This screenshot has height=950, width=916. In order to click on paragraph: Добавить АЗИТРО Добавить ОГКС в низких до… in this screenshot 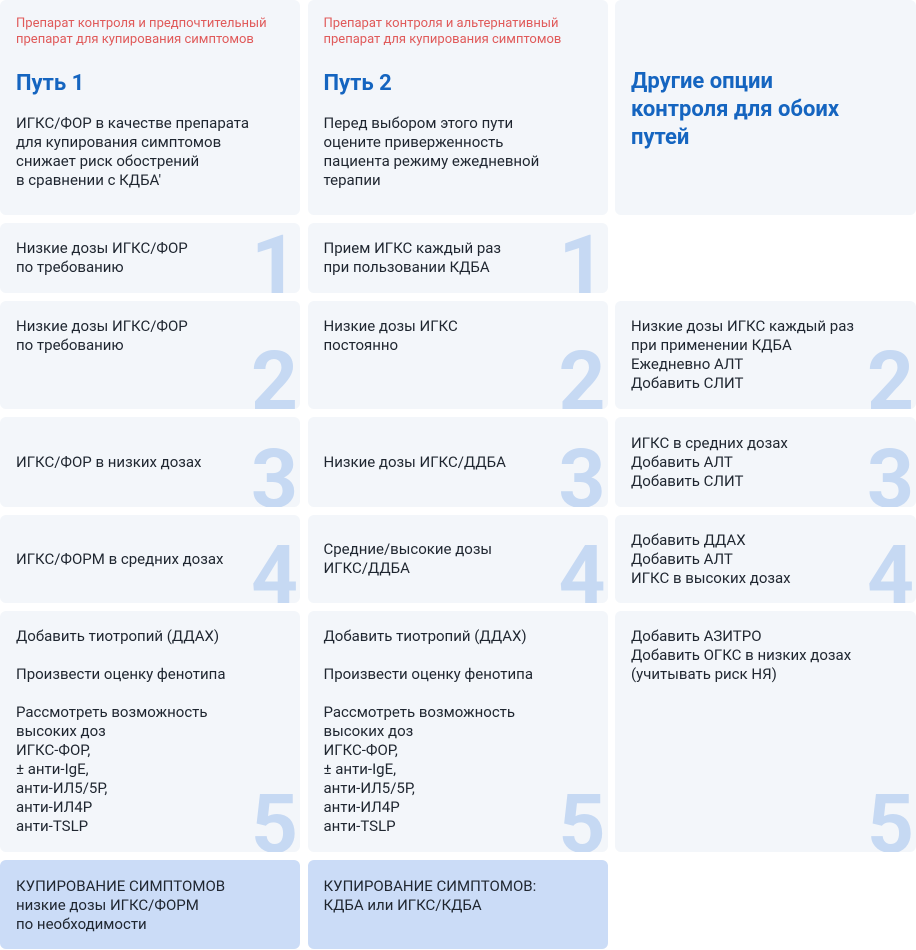, I will do `click(765, 655)`.